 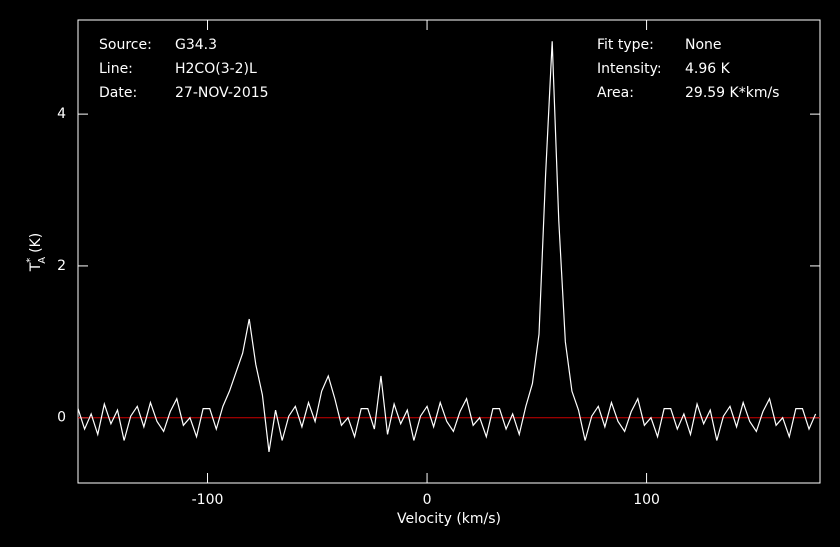 I want to click on y-label-symbol: T, so click(x=36, y=267).